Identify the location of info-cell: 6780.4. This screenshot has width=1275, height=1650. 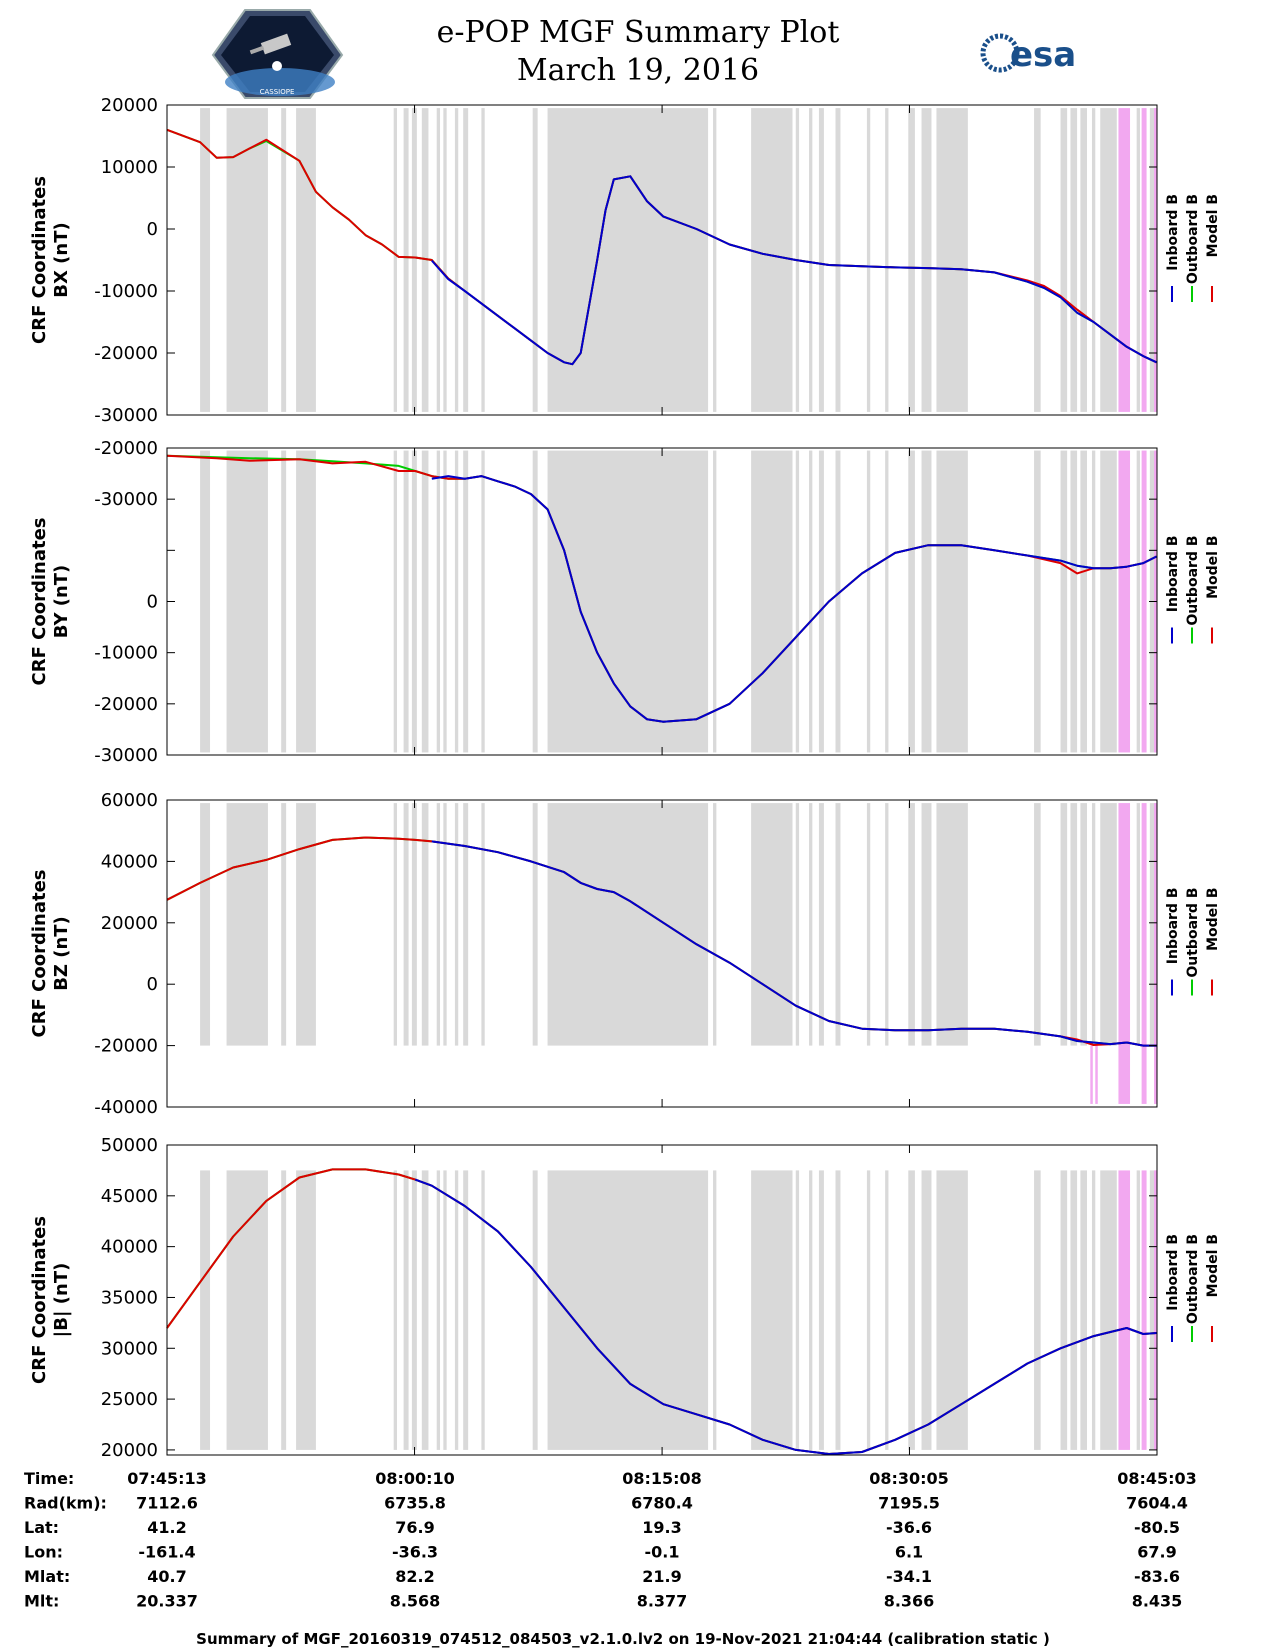
(662, 1503).